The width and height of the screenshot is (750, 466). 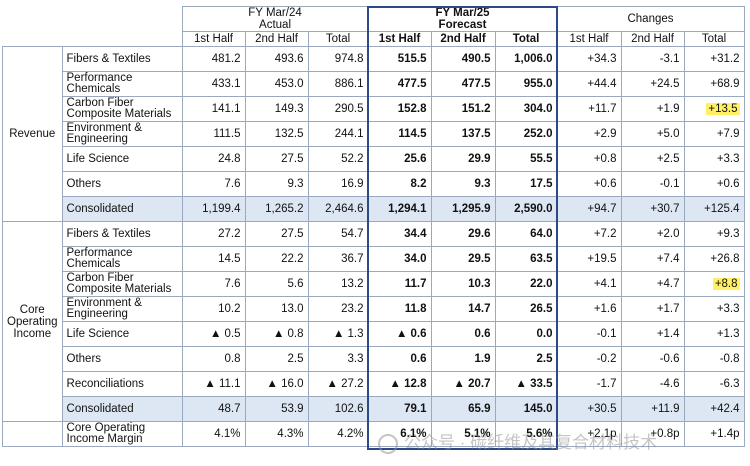 I want to click on watermark-text: 公众号 · 碳纤维及其复合材料技术, so click(x=531, y=442).